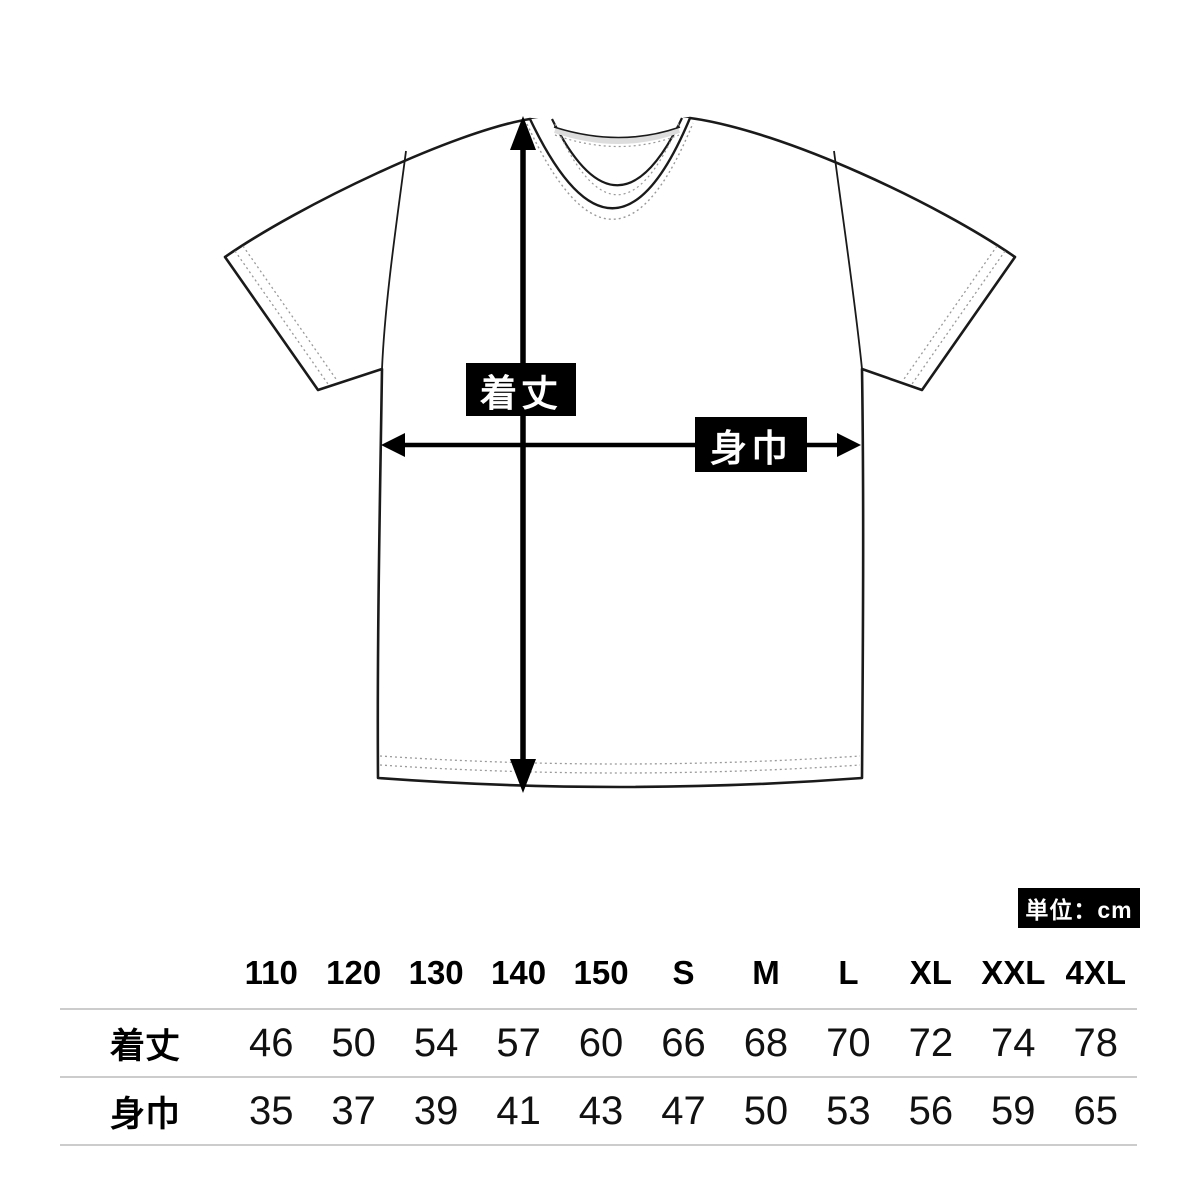 Image resolution: width=1200 pixels, height=1200 pixels. Describe the element at coordinates (931, 1110) in the screenshot. I see `width-value: 56` at that location.